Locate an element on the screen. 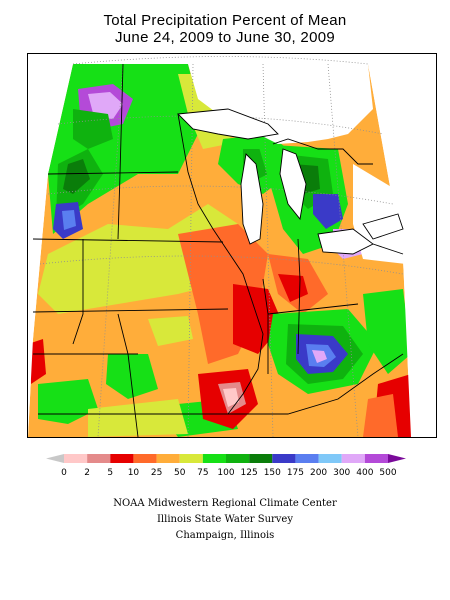 Image resolution: width=450 pixels, height=600 pixels. legend-label: 5 is located at coordinates (110, 473).